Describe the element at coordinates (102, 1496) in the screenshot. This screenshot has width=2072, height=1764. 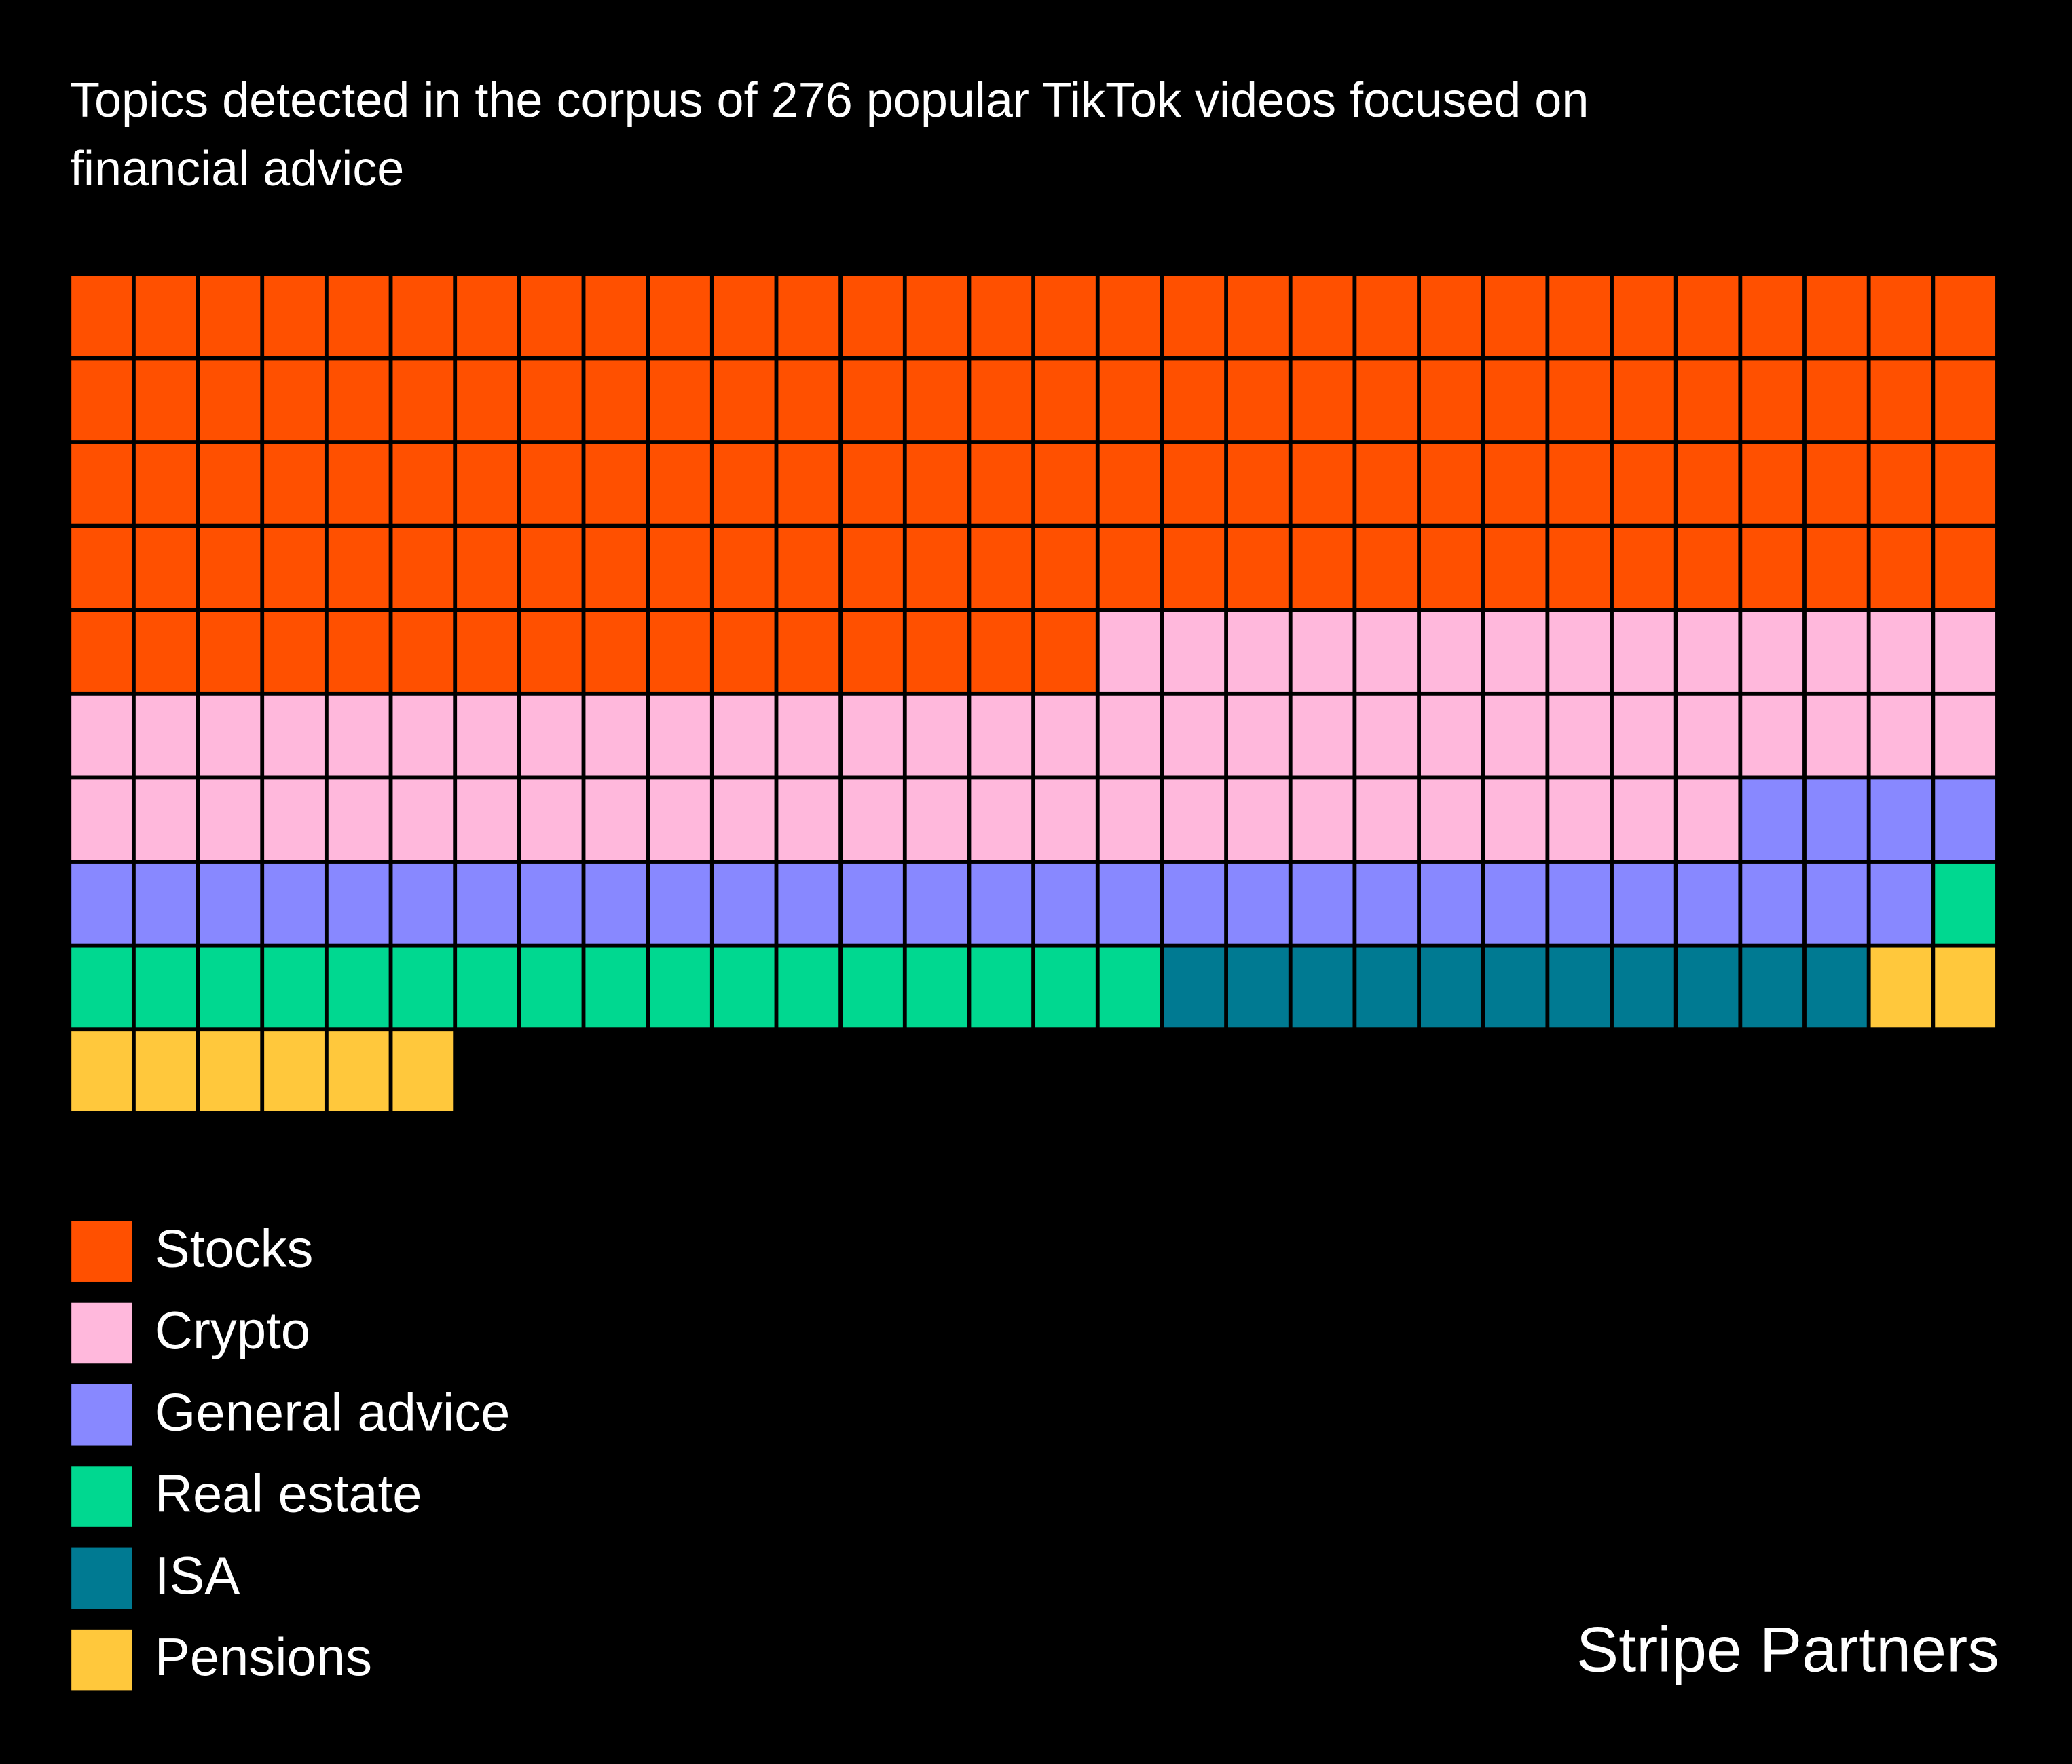
I see `legend-swatch` at that location.